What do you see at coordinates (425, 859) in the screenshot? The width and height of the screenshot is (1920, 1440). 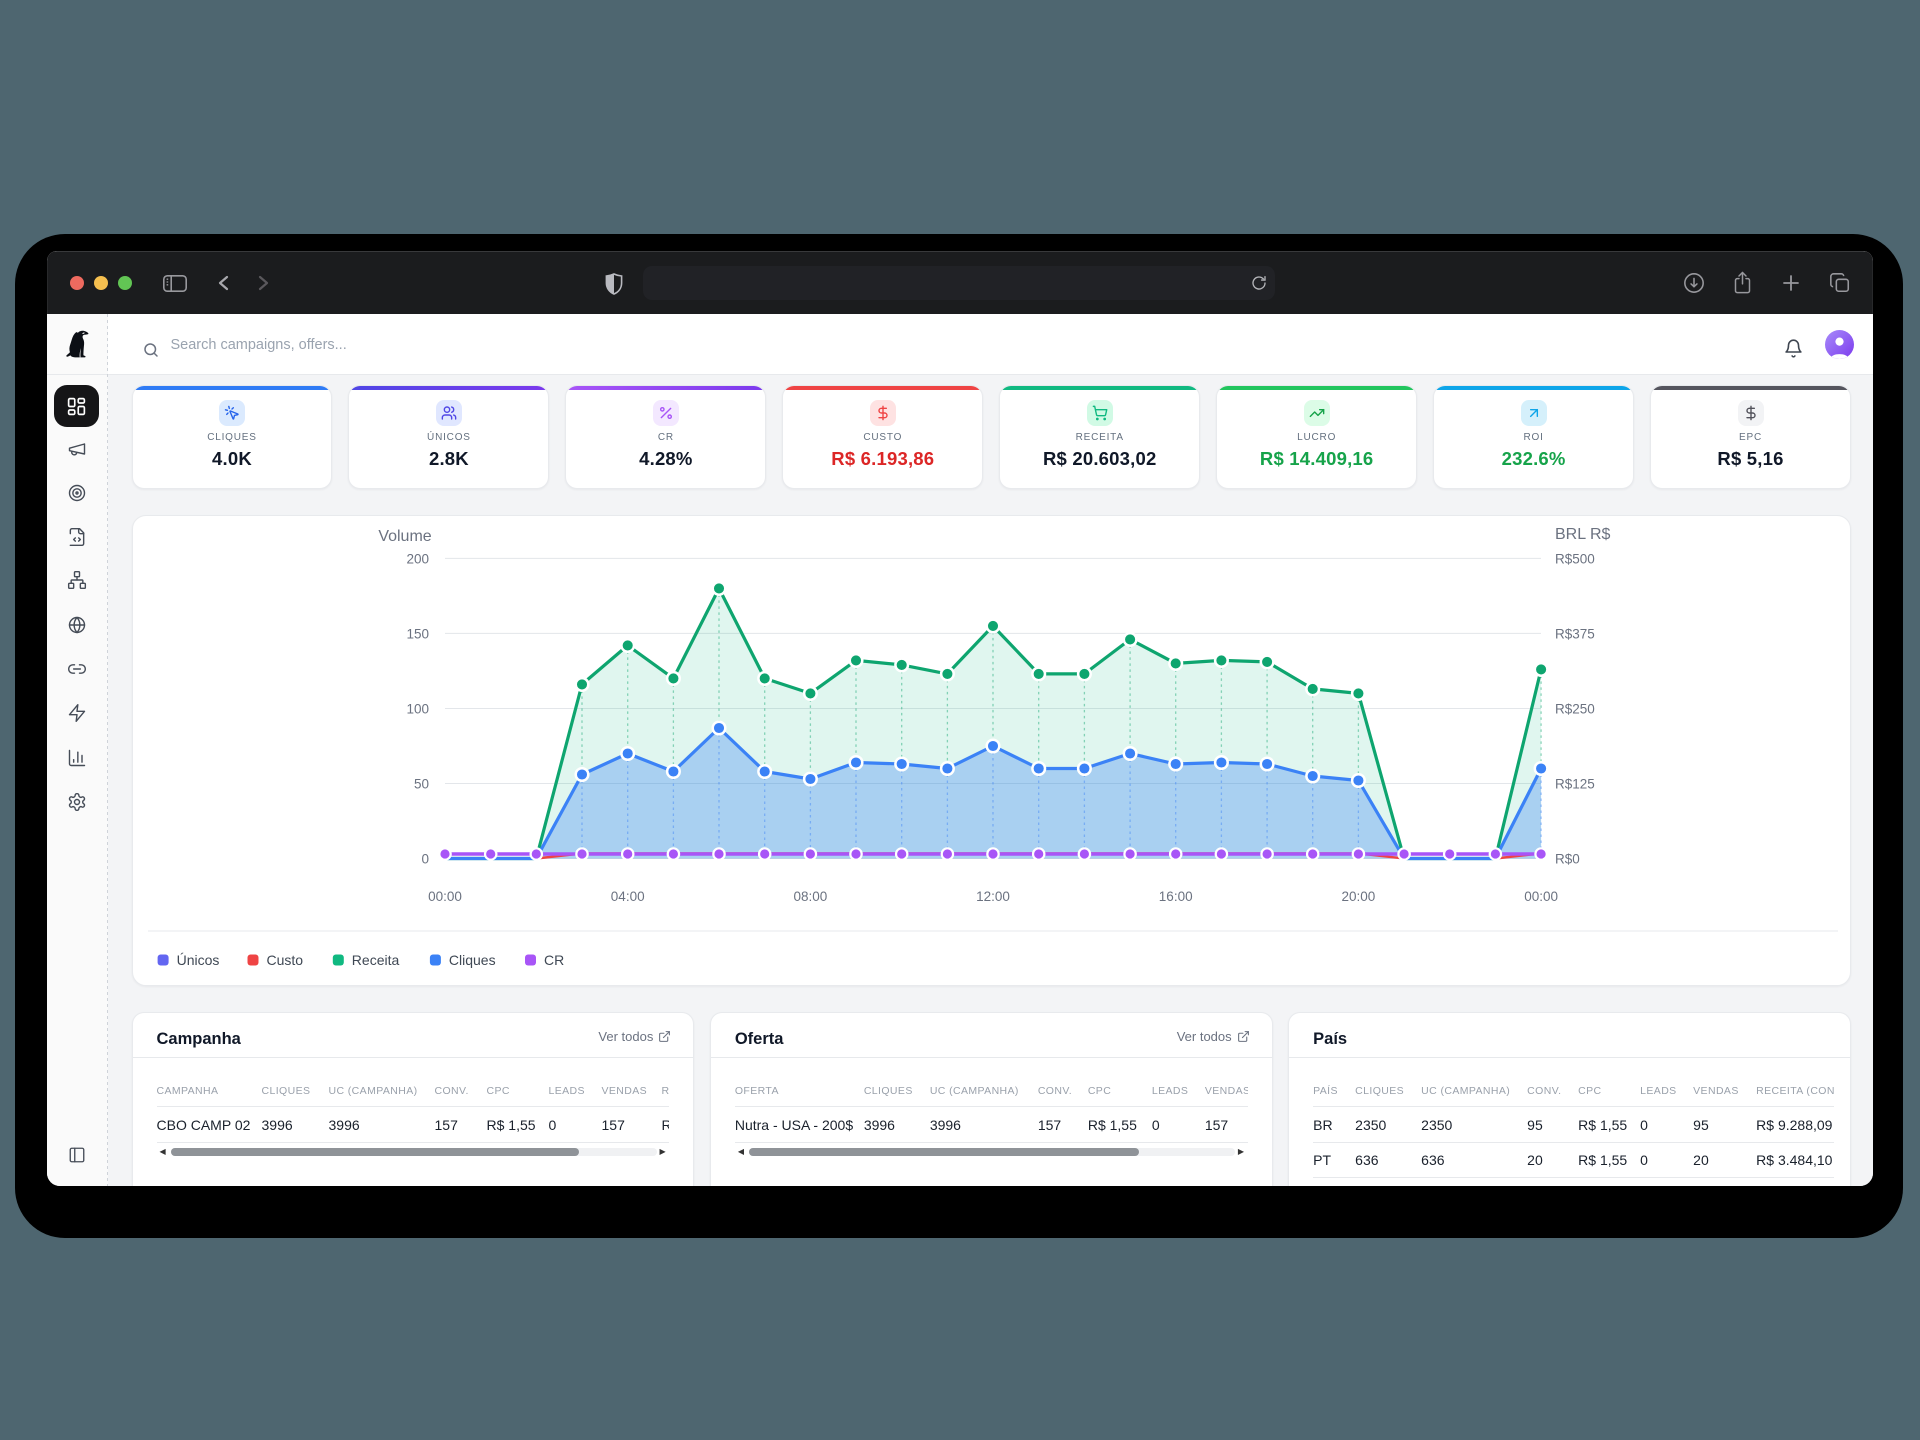 I see `svg-text: 0` at bounding box center [425, 859].